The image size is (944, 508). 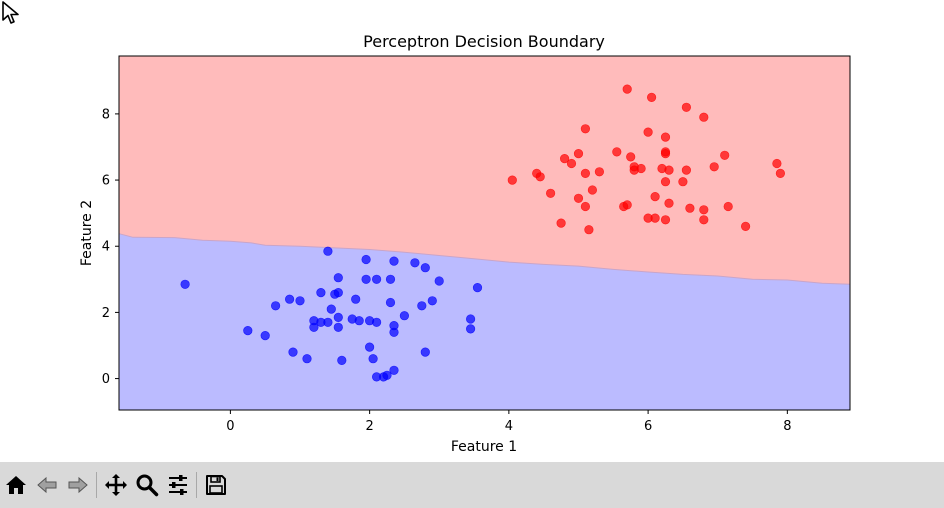 I want to click on back-button, so click(x=47, y=485).